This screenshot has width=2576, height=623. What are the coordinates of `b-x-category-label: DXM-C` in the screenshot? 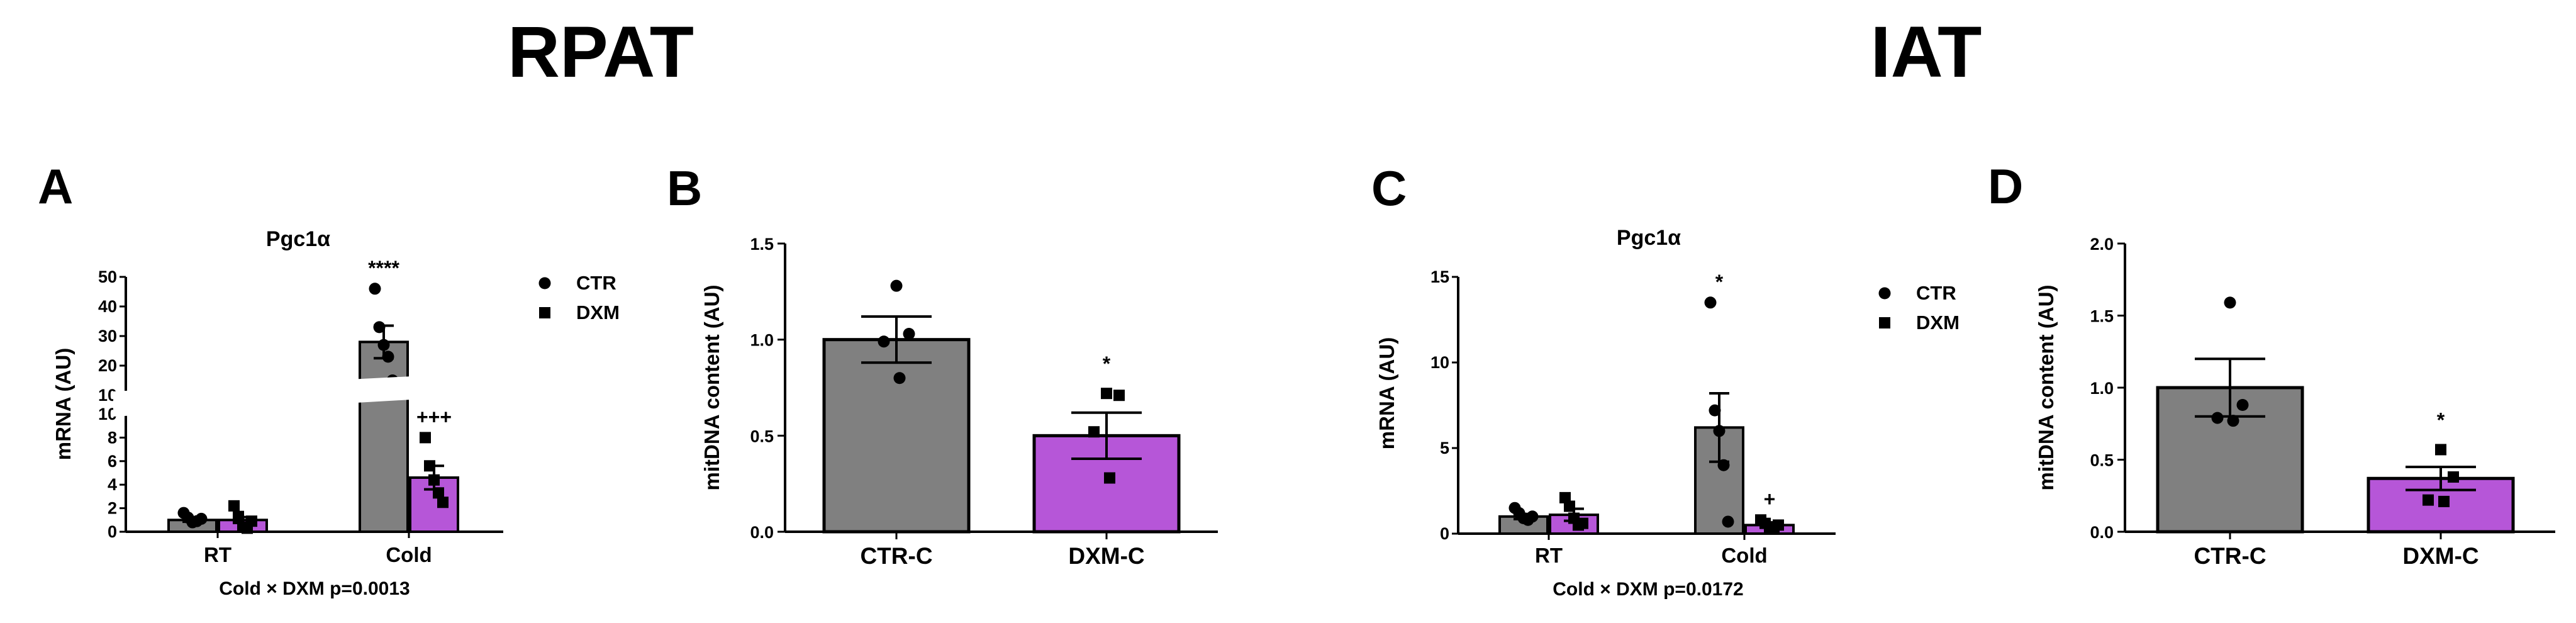 It's located at (1106, 556).